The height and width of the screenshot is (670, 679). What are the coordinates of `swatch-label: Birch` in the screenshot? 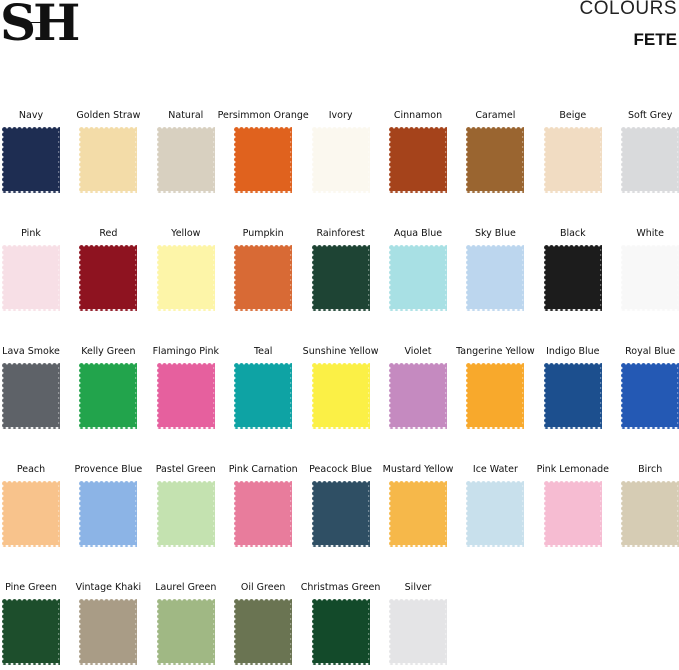 It's located at (650, 469).